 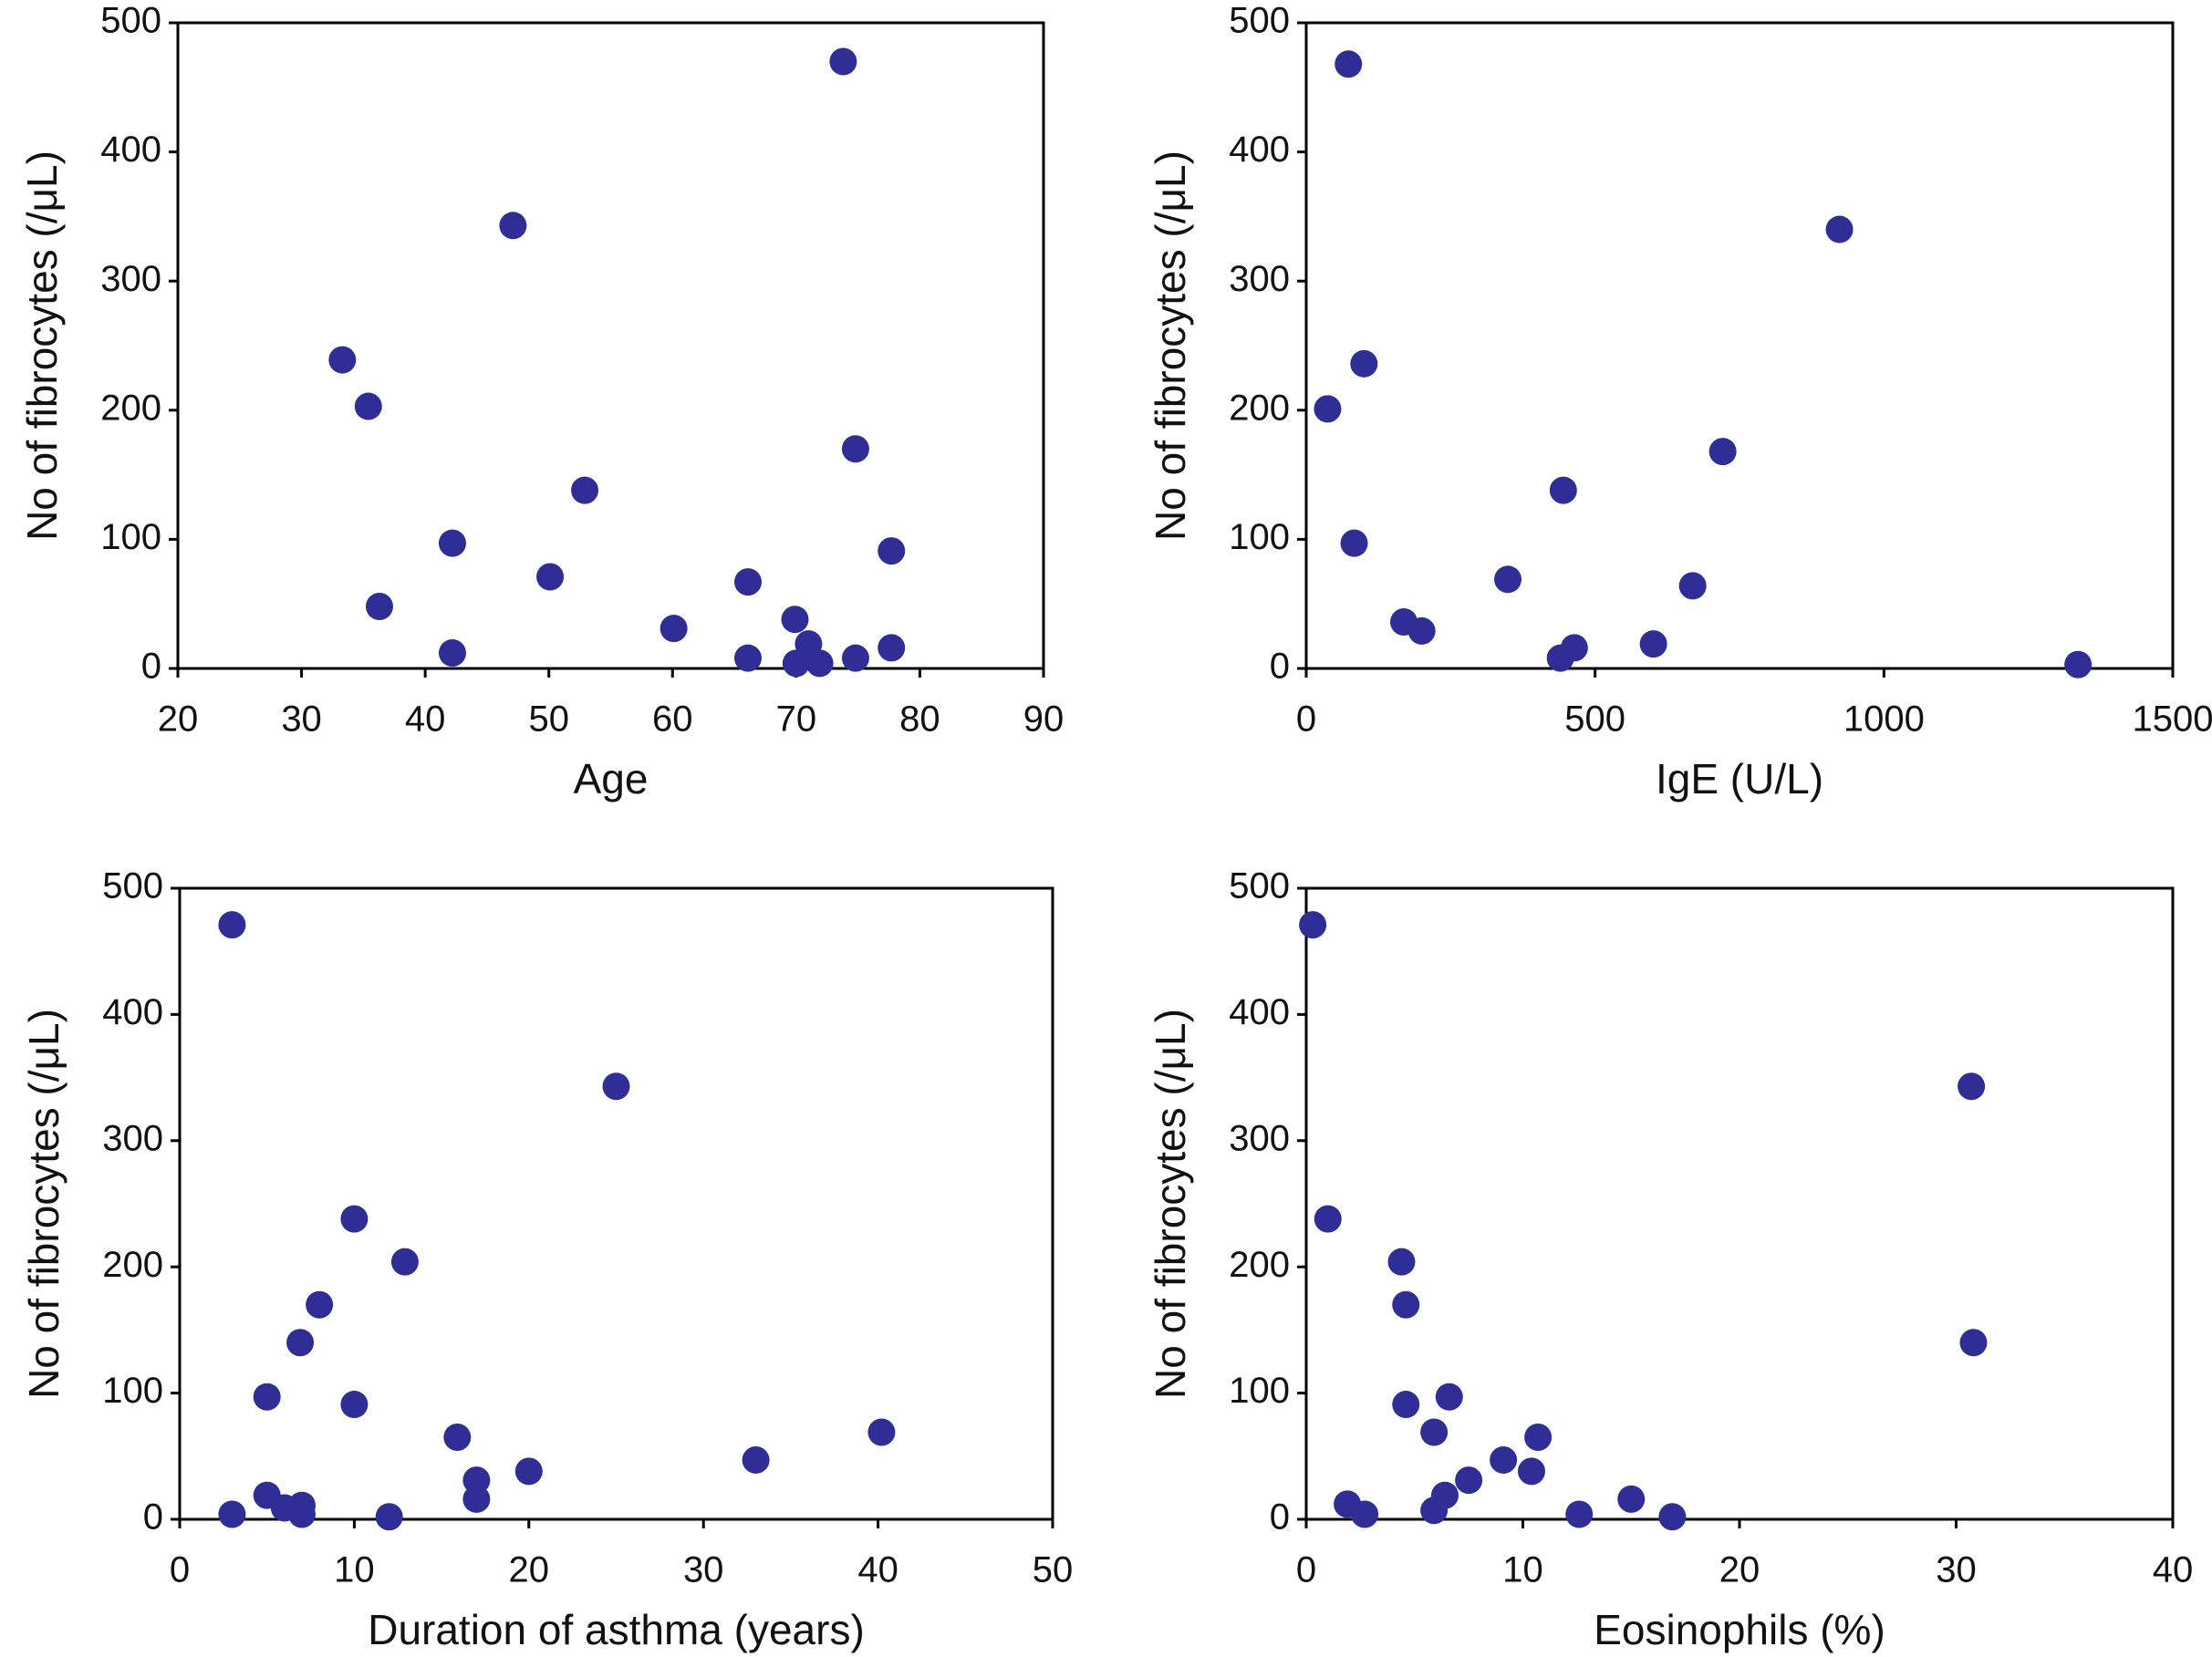 What do you see at coordinates (1739, 779) in the screenshot?
I see `x-axis-title: IgE (U/L)` at bounding box center [1739, 779].